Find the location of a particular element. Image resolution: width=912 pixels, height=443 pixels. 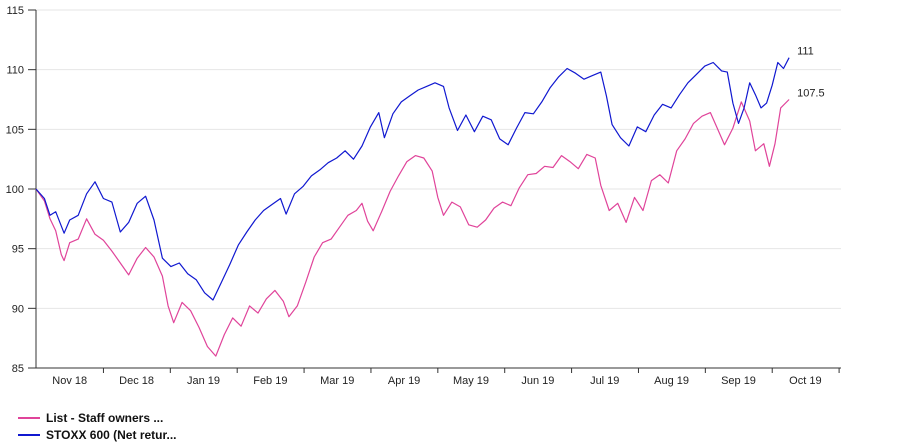

end-label-1: 111 is located at coordinates (805, 52).